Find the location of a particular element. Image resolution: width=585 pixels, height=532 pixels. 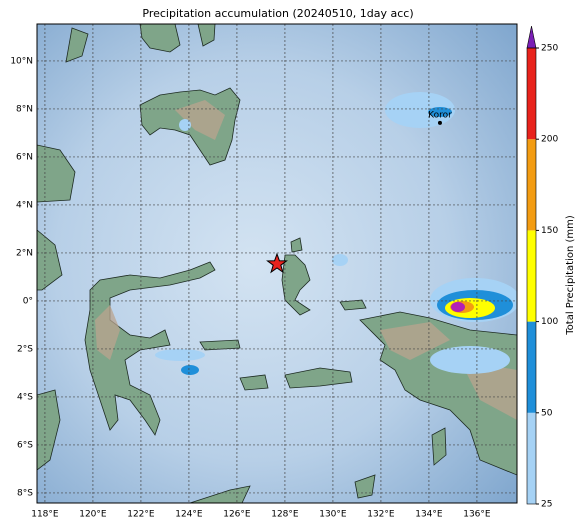

colorbar-tick-label: 150 is located at coordinates (549, 231).